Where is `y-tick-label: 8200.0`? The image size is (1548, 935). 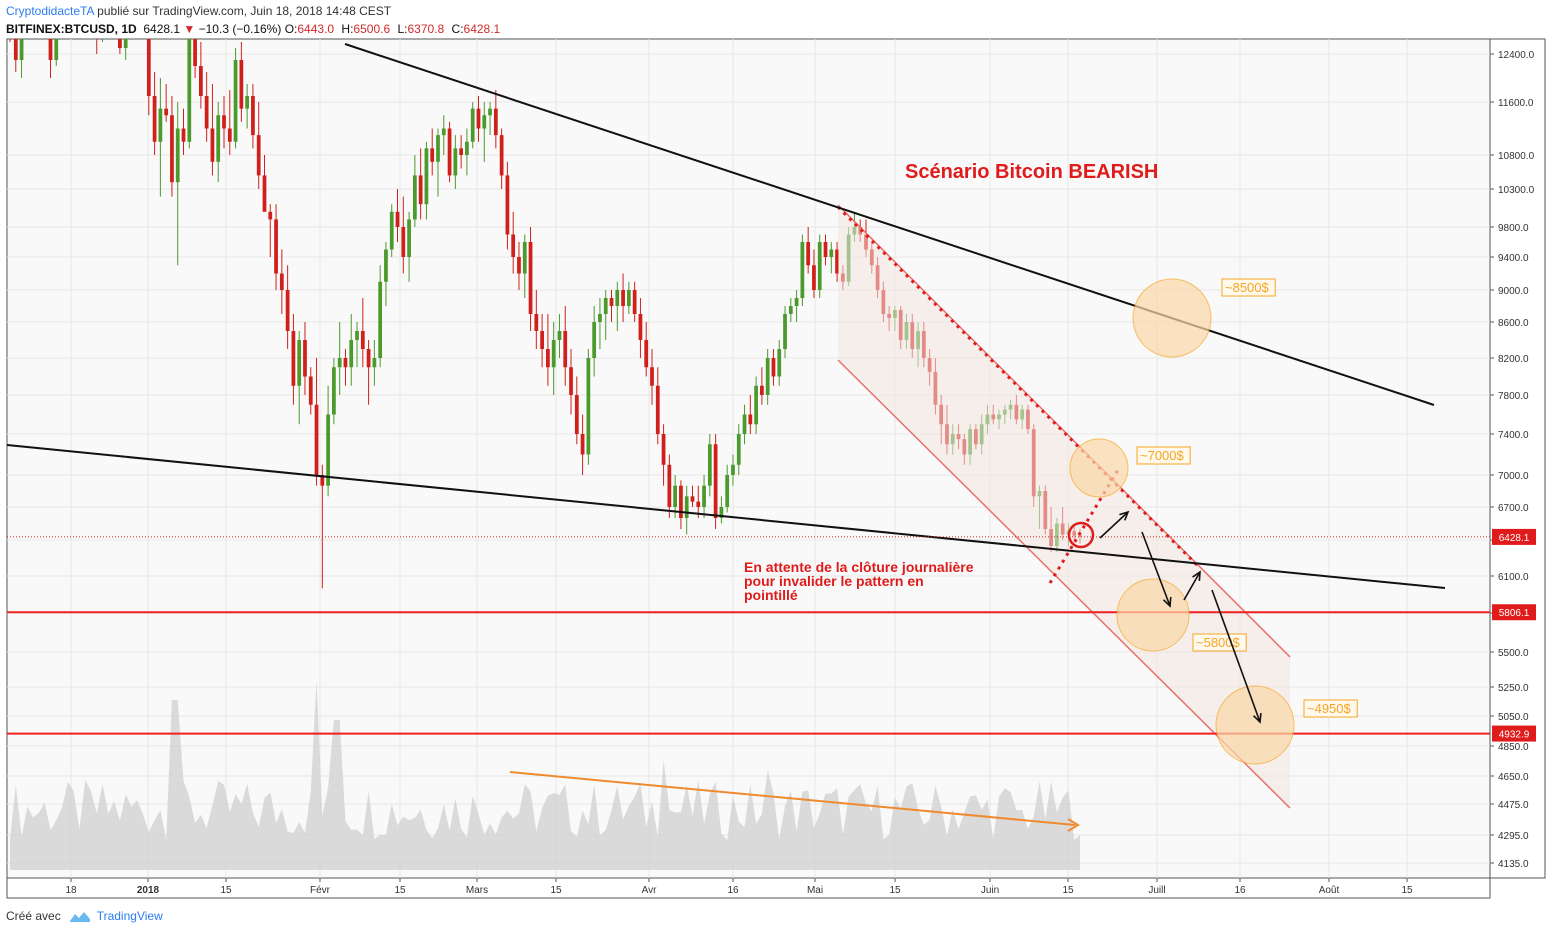
y-tick-label: 8200.0 is located at coordinates (1513, 359).